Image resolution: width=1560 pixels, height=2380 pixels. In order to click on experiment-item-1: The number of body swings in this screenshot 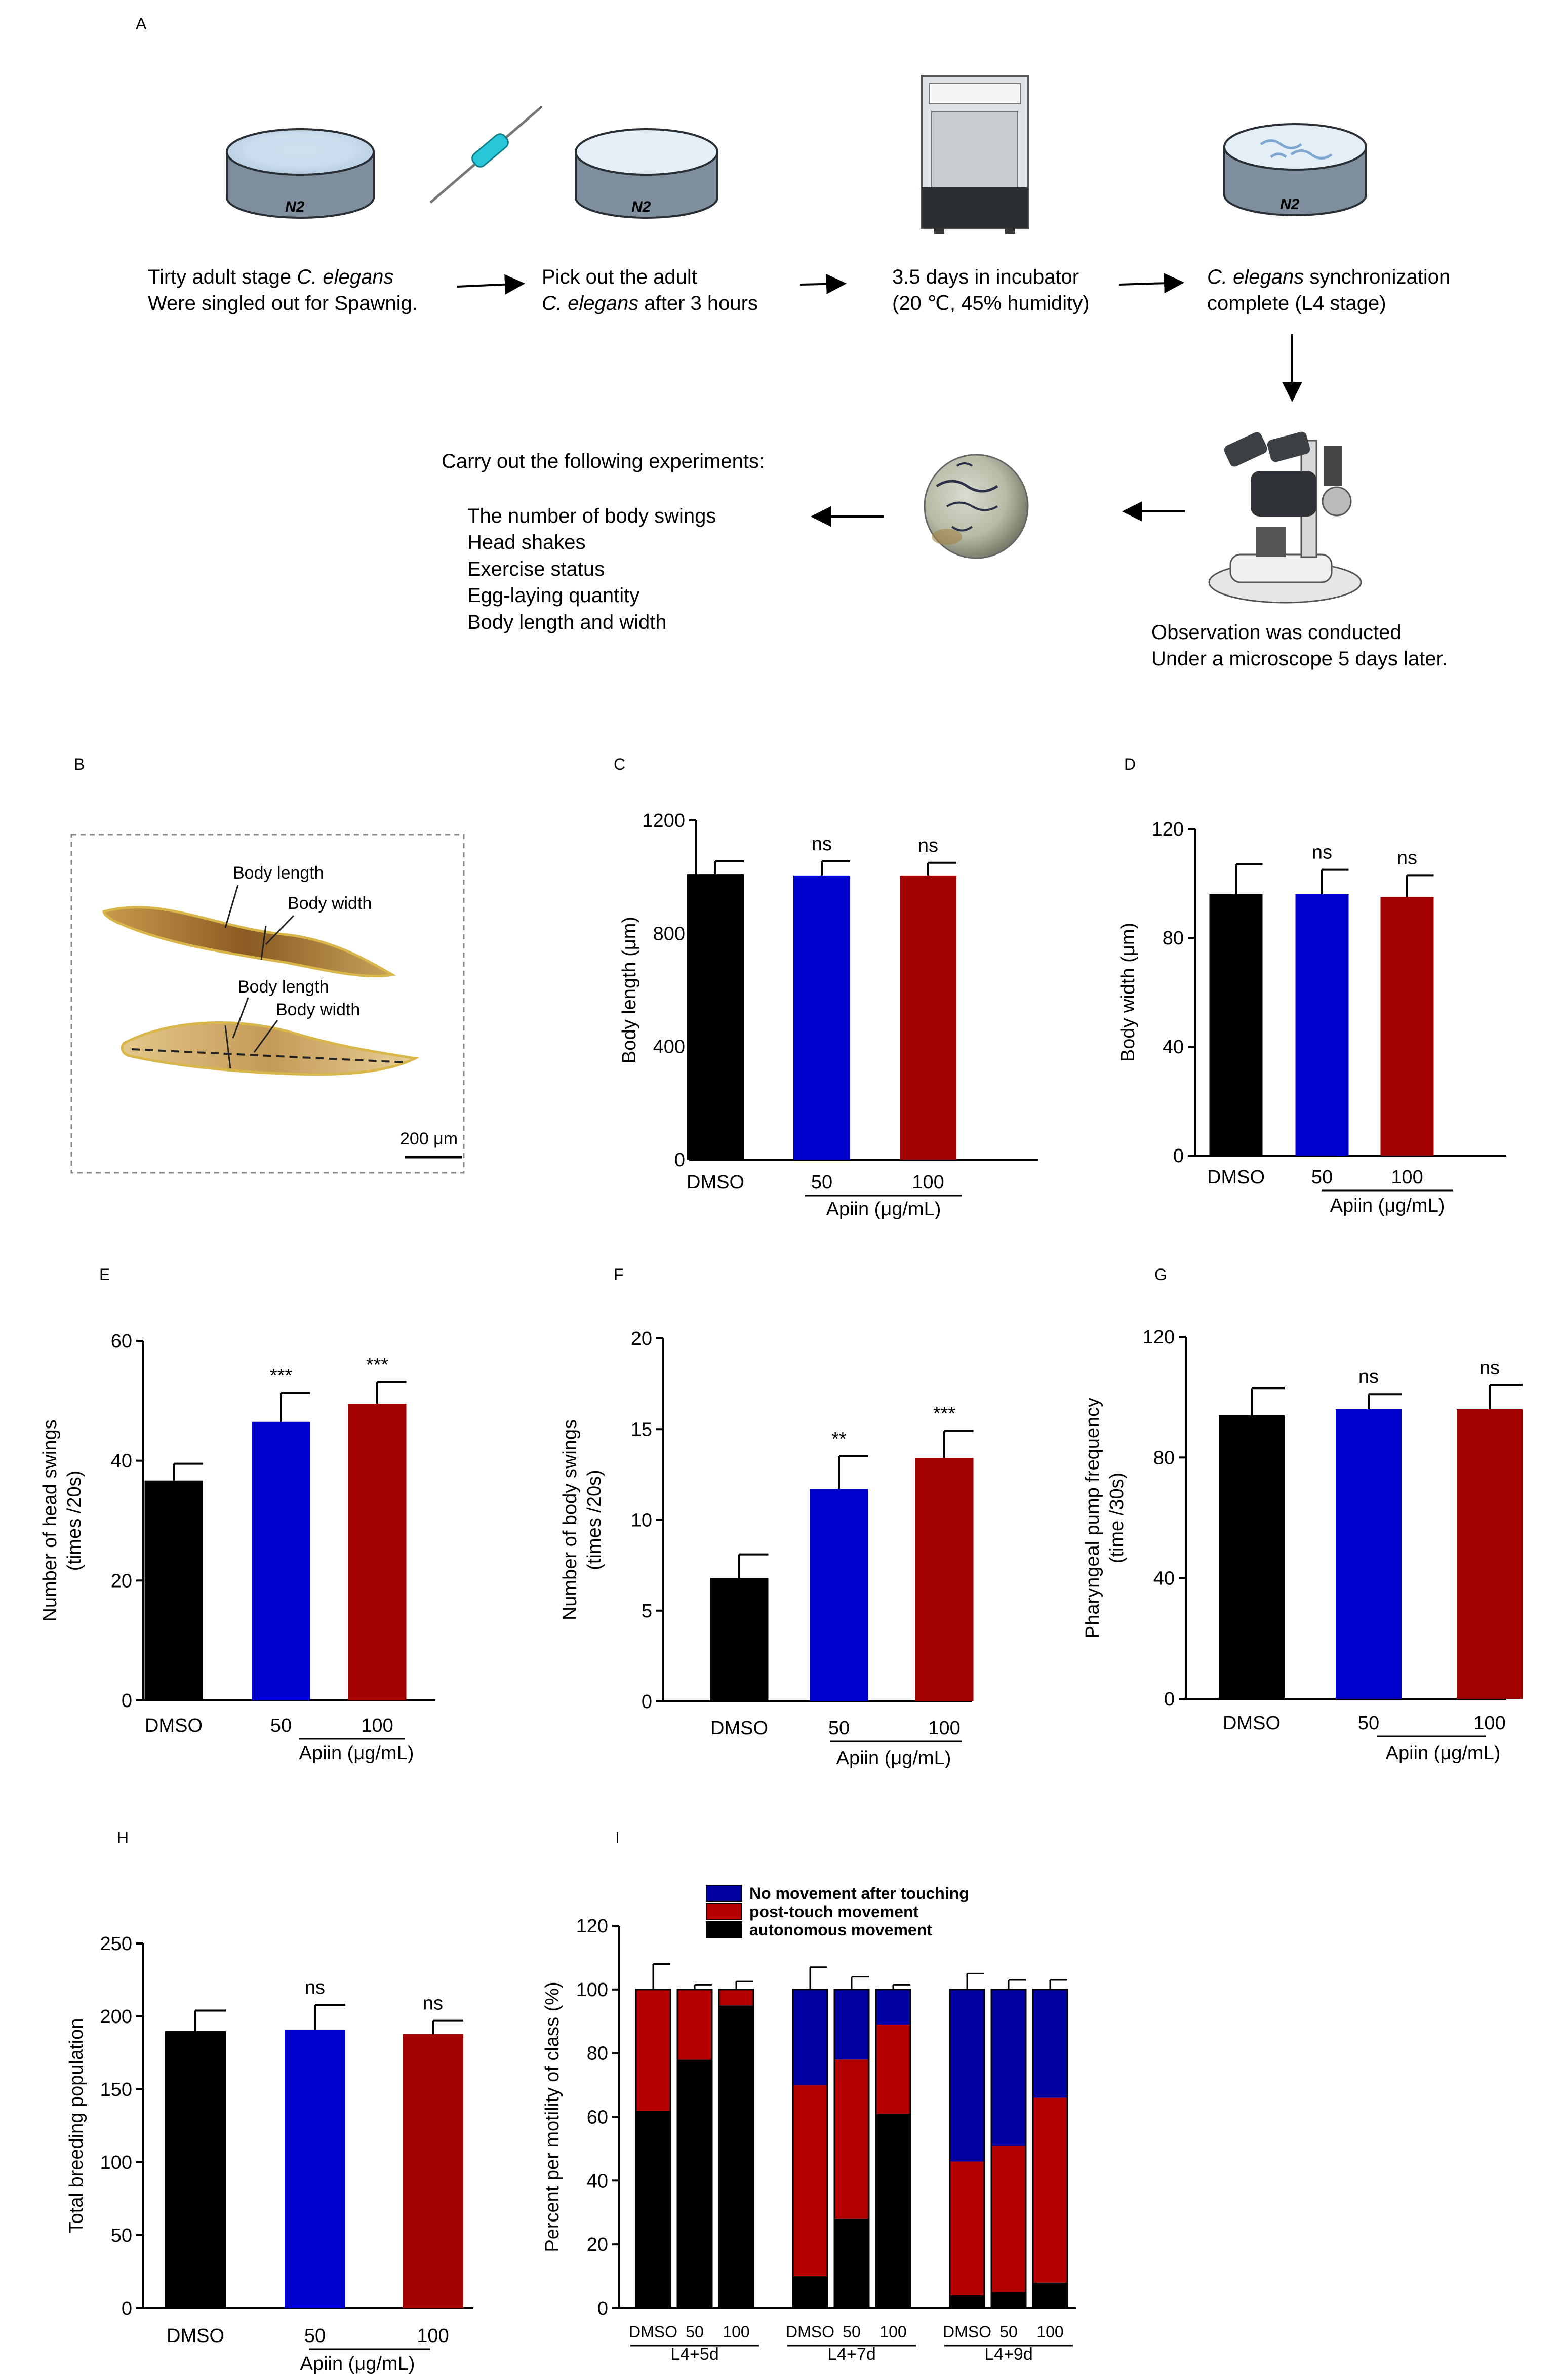, I will do `click(592, 516)`.